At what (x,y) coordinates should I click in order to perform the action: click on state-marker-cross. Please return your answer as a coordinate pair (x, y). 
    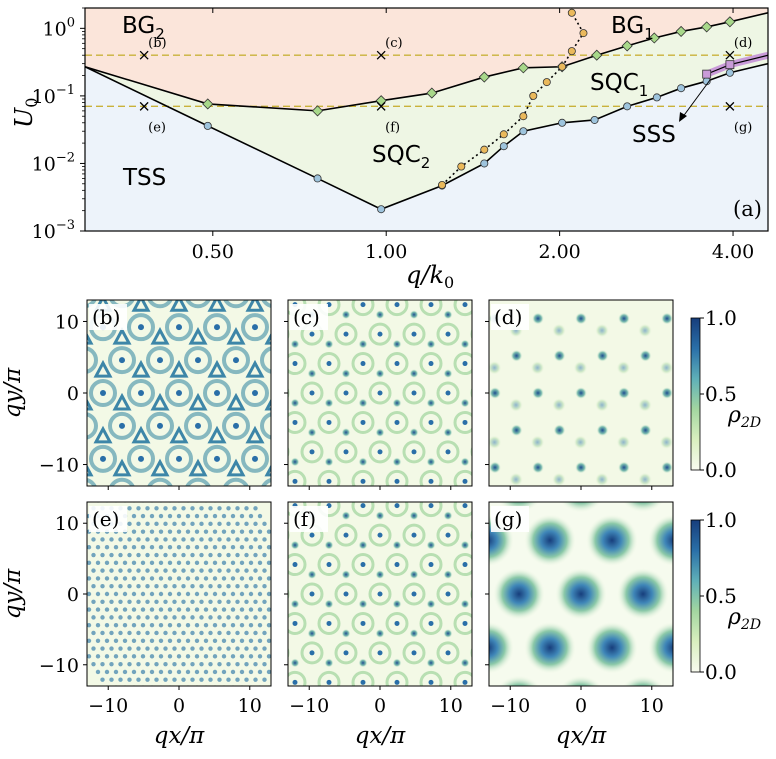
    Looking at the image, I should click on (381, 106).